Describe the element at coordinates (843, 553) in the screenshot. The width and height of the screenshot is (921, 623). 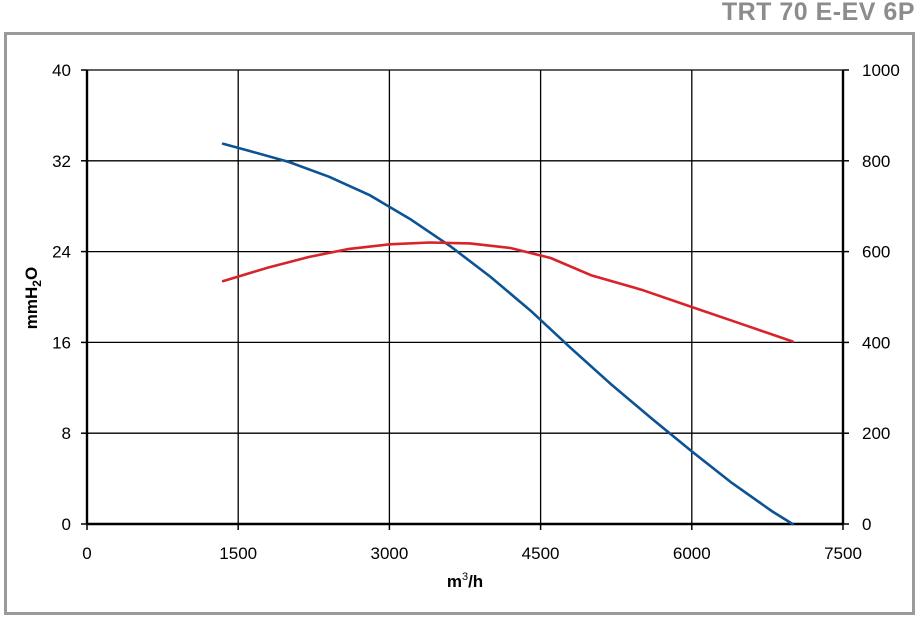
I see `x-tick-label: 7500` at that location.